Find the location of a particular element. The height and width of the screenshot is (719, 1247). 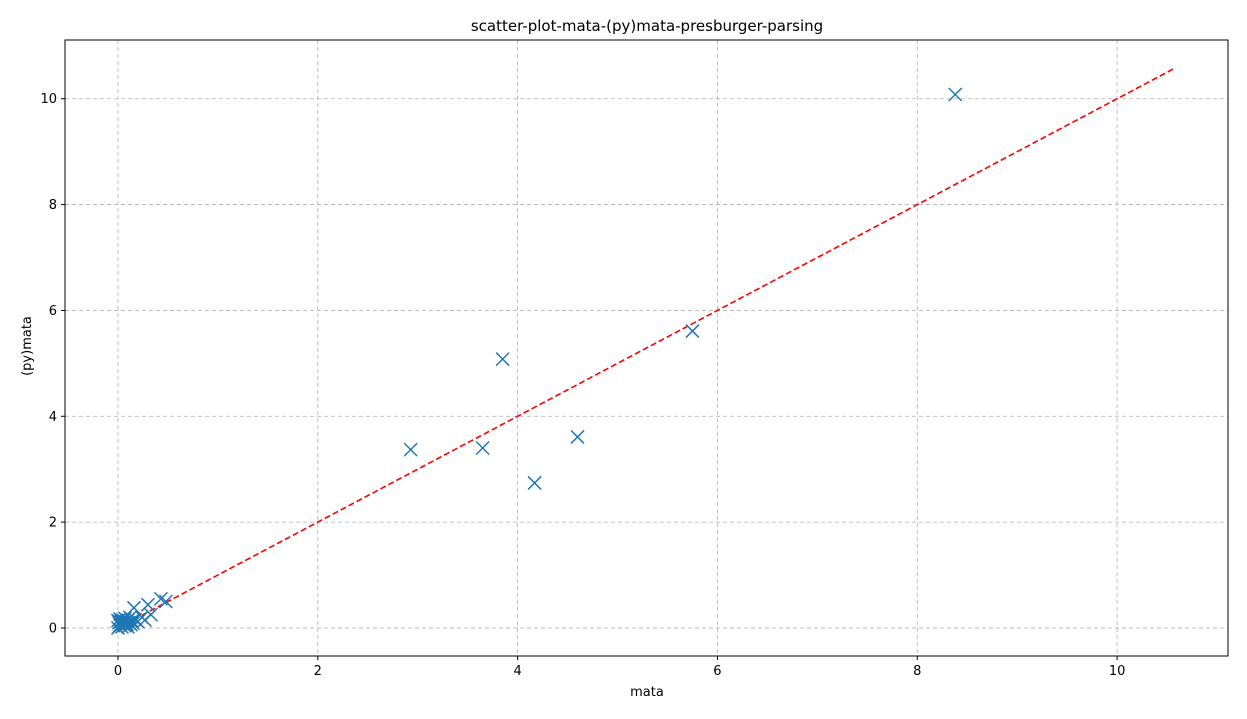

x-axis-ticks: 0 2 4 6 8 10 is located at coordinates (620, 667).